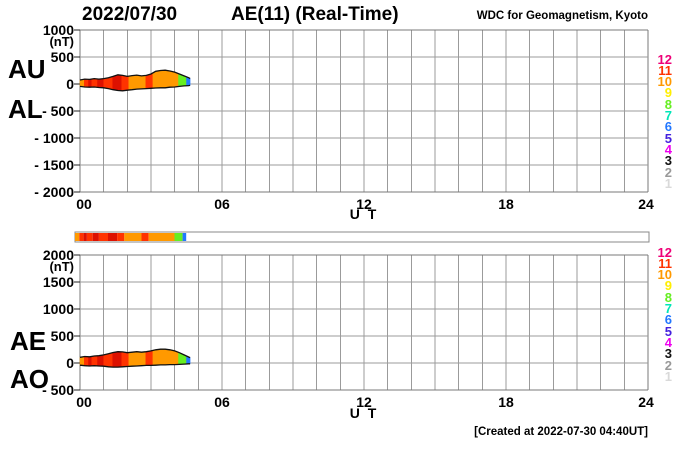 This screenshot has width=700, height=450. Describe the element at coordinates (58, 30) in the screenshot. I see `ytick-label-panel_top: 1000` at that location.